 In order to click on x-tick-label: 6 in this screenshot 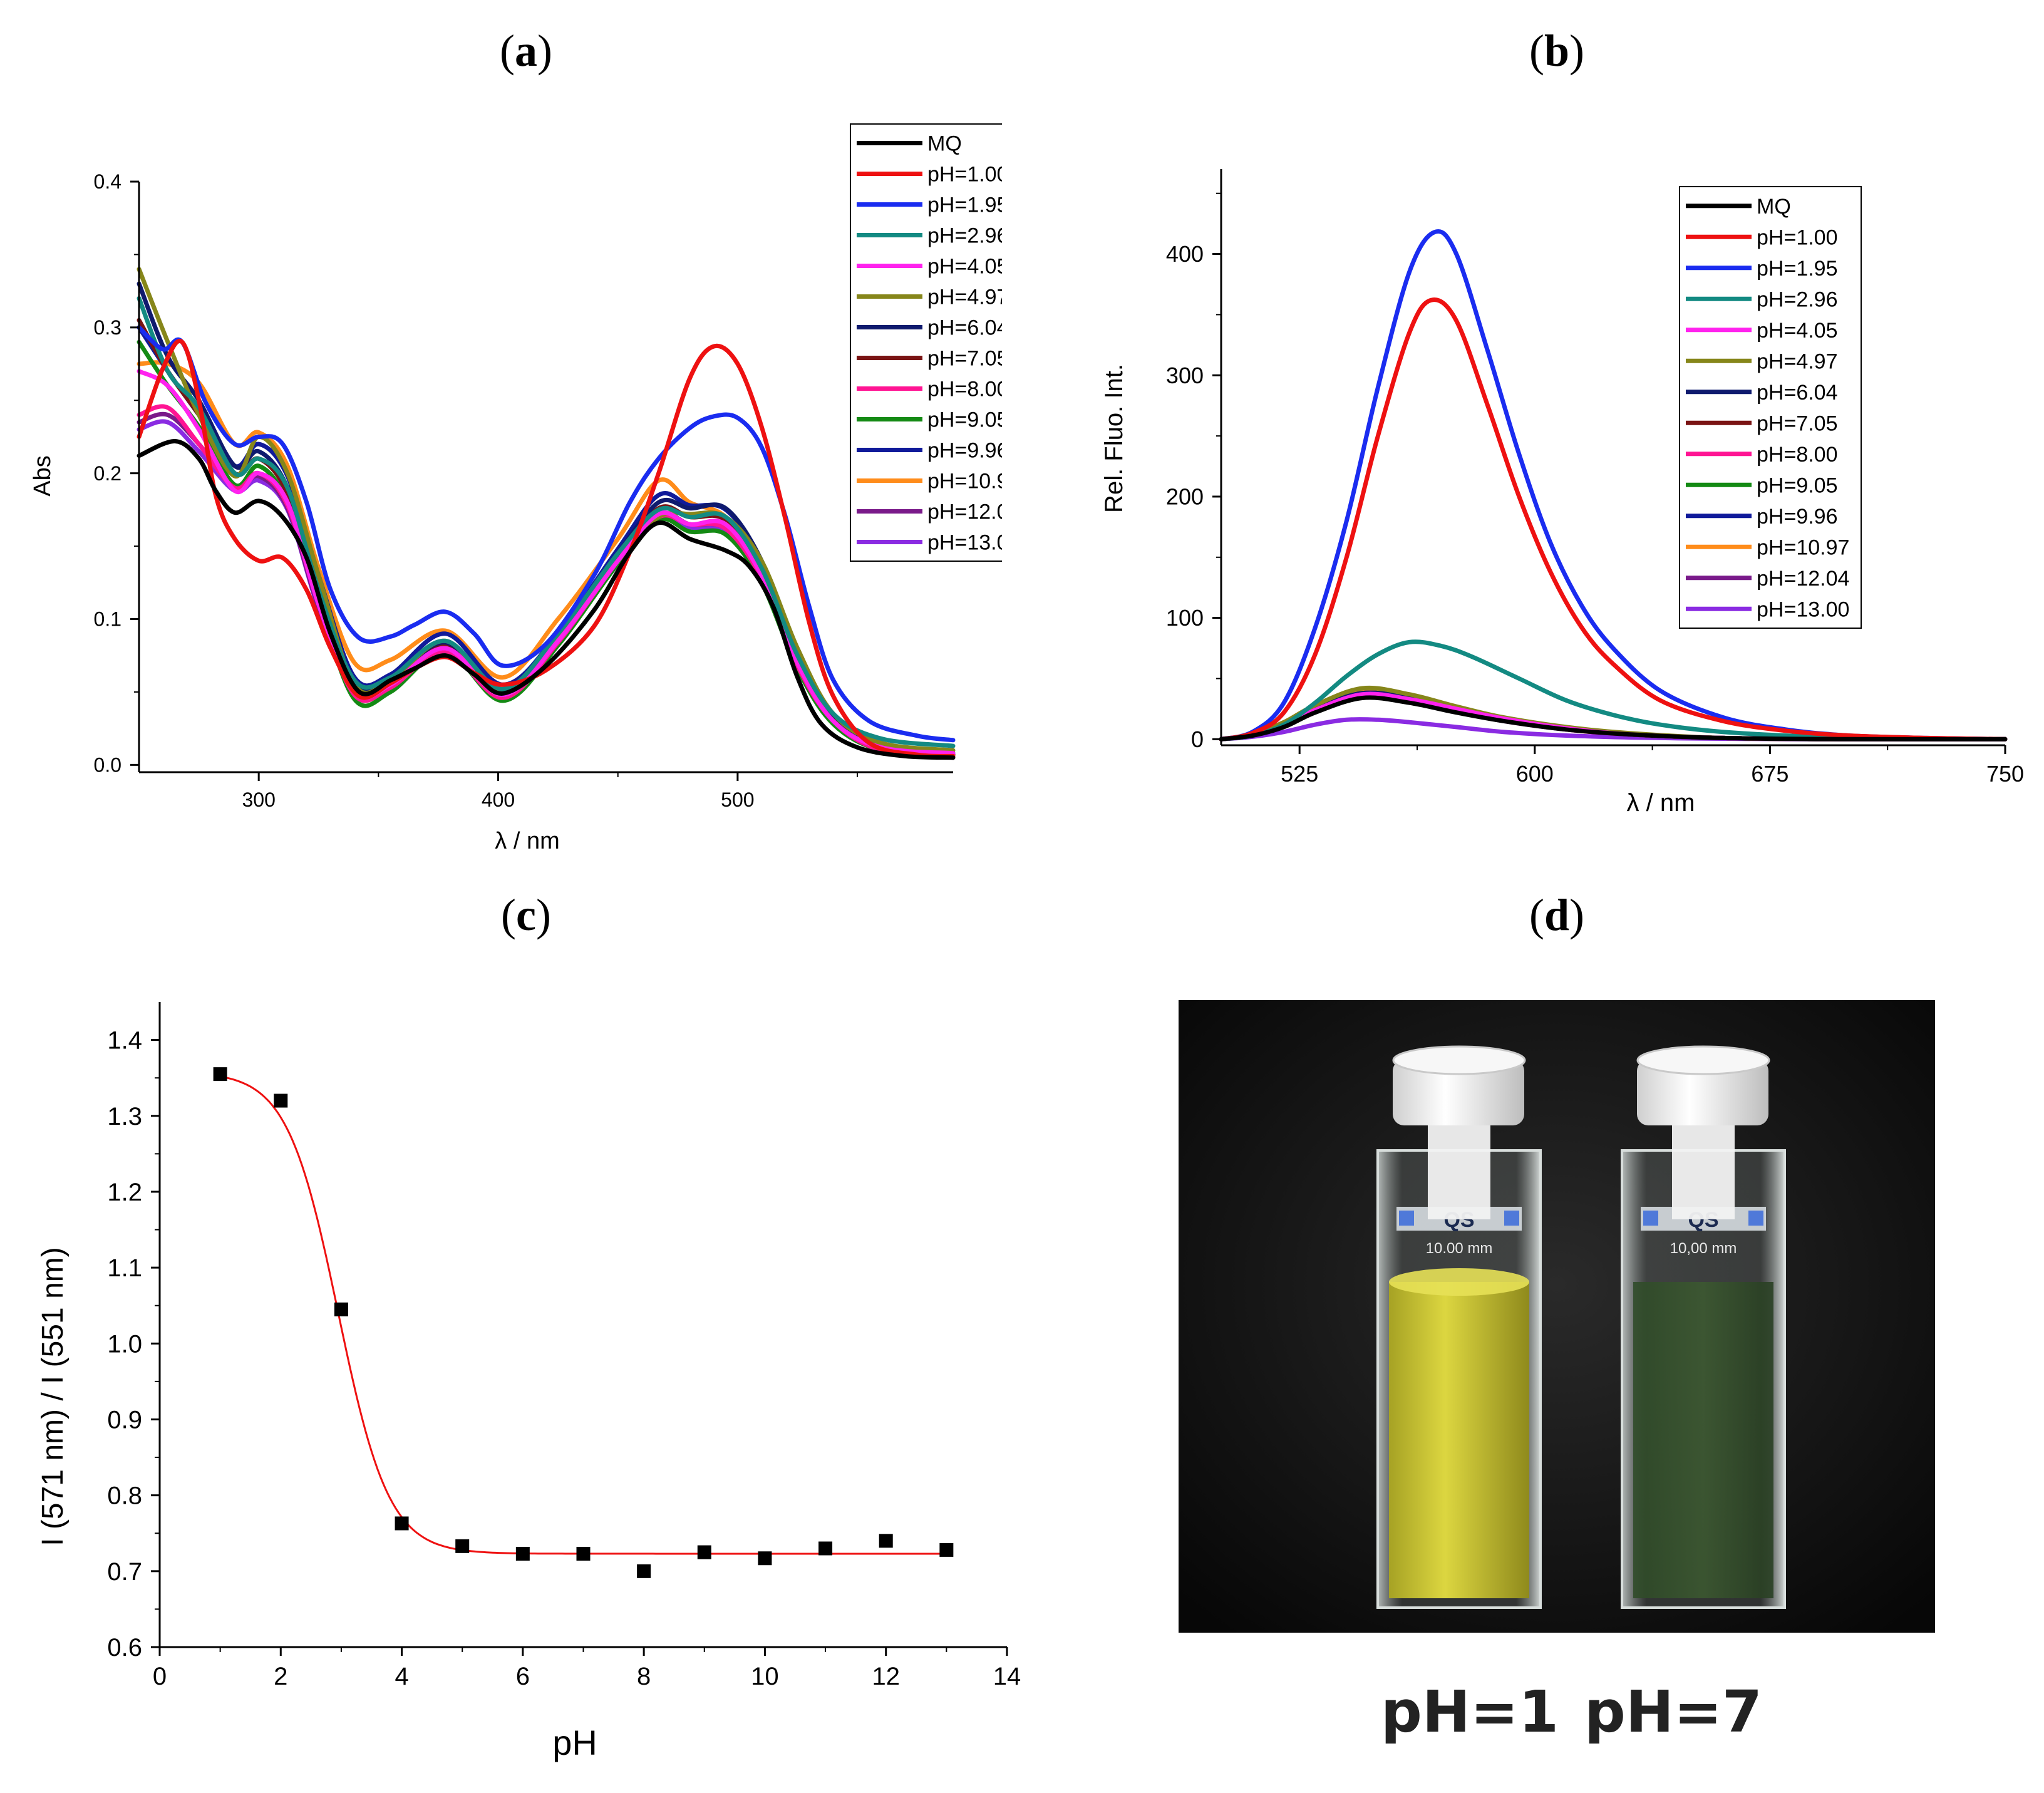, I will do `click(523, 1677)`.